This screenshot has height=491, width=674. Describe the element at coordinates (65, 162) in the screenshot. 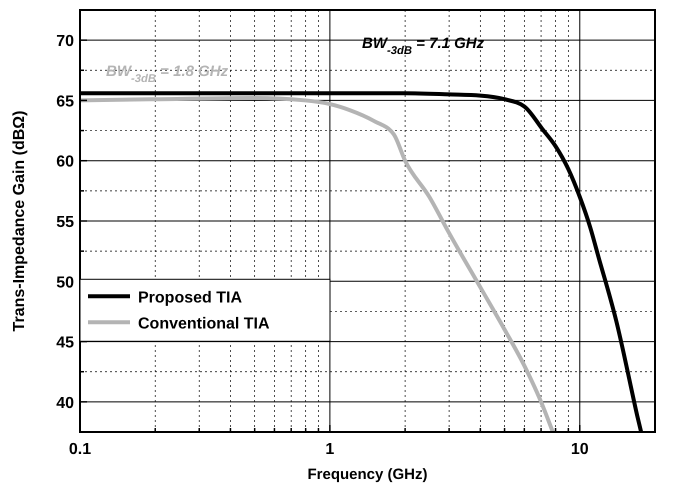

I see `y-tick-label: 60` at that location.